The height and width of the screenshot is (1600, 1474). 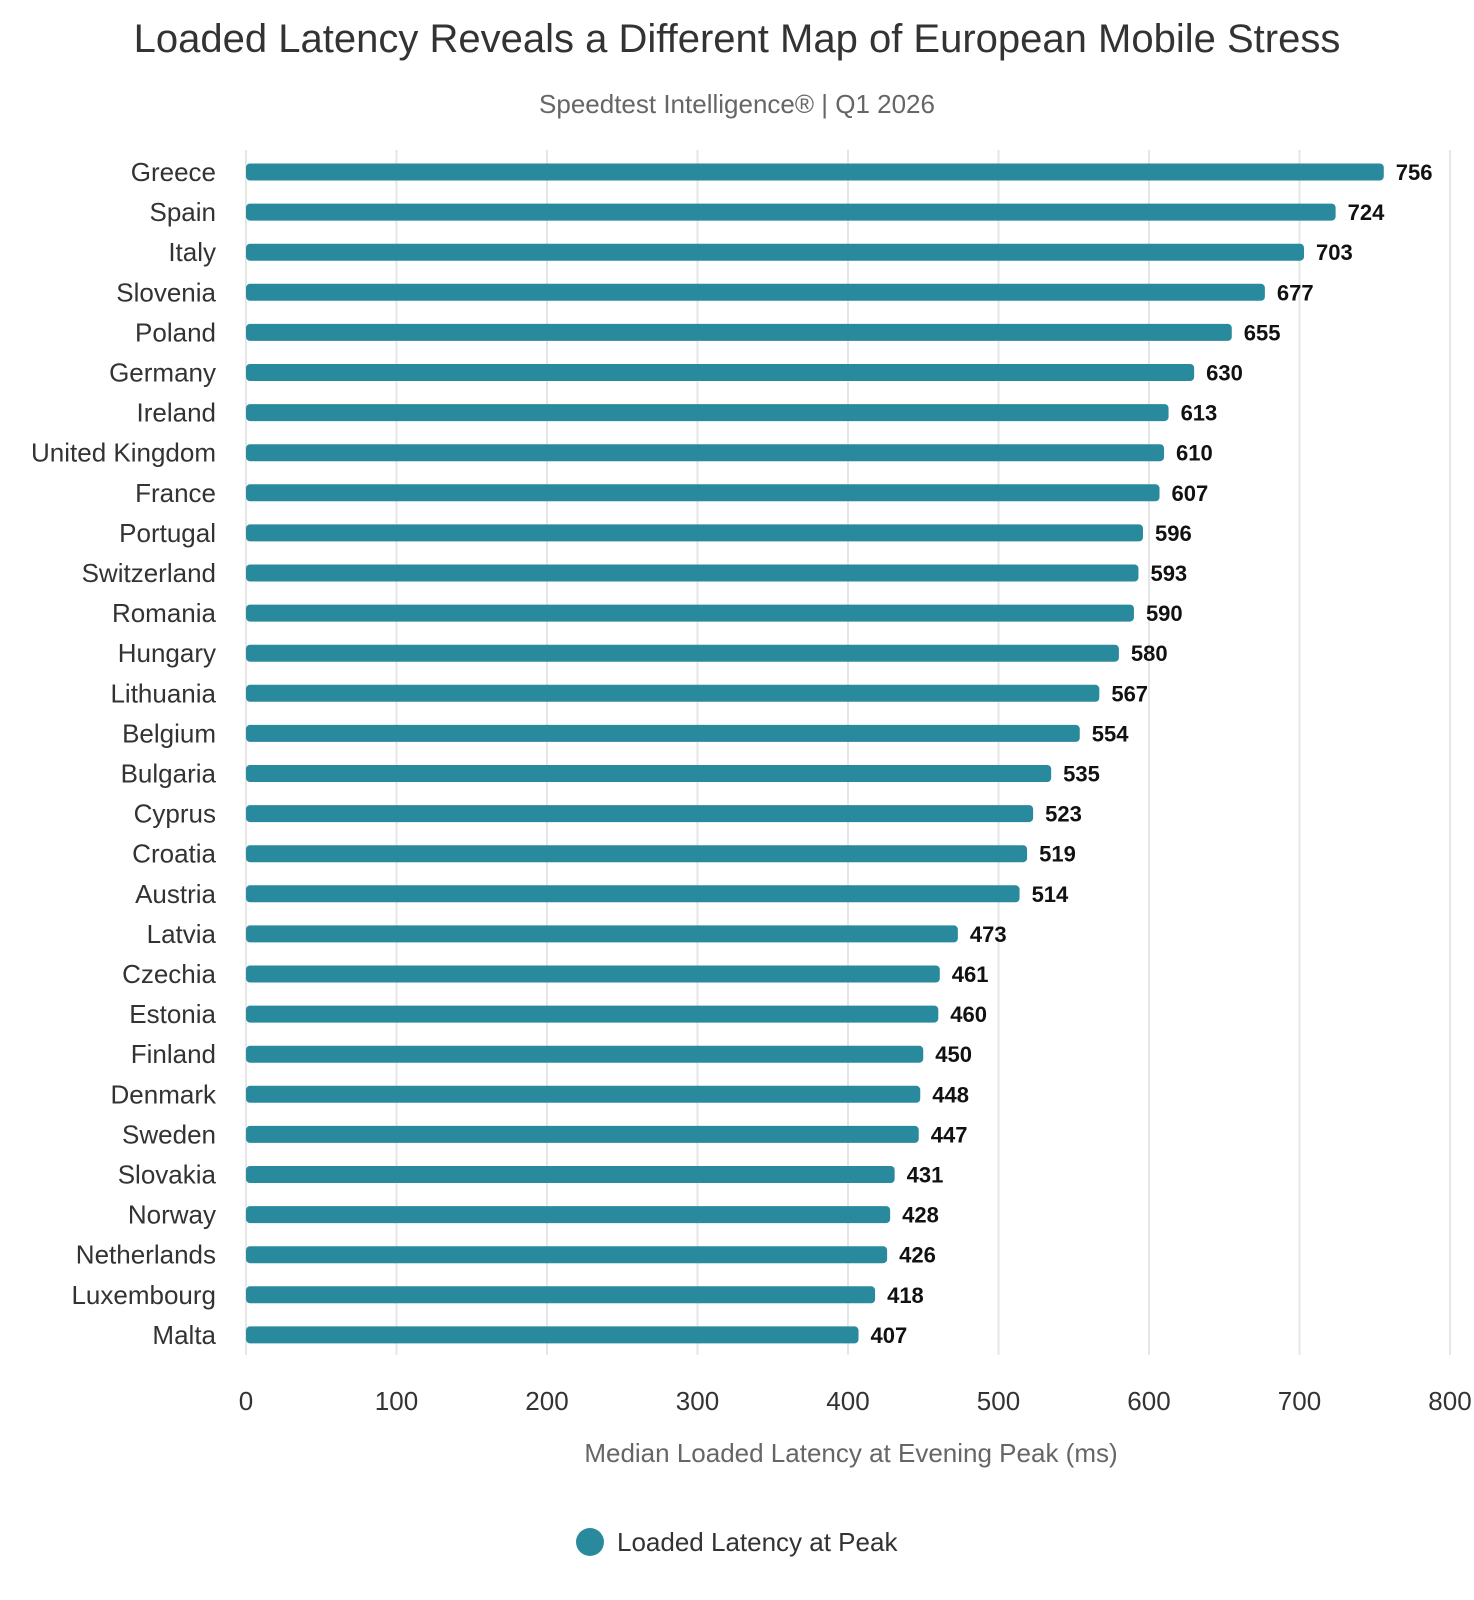 I want to click on x-tick-label-700: 700, so click(x=1299, y=1401).